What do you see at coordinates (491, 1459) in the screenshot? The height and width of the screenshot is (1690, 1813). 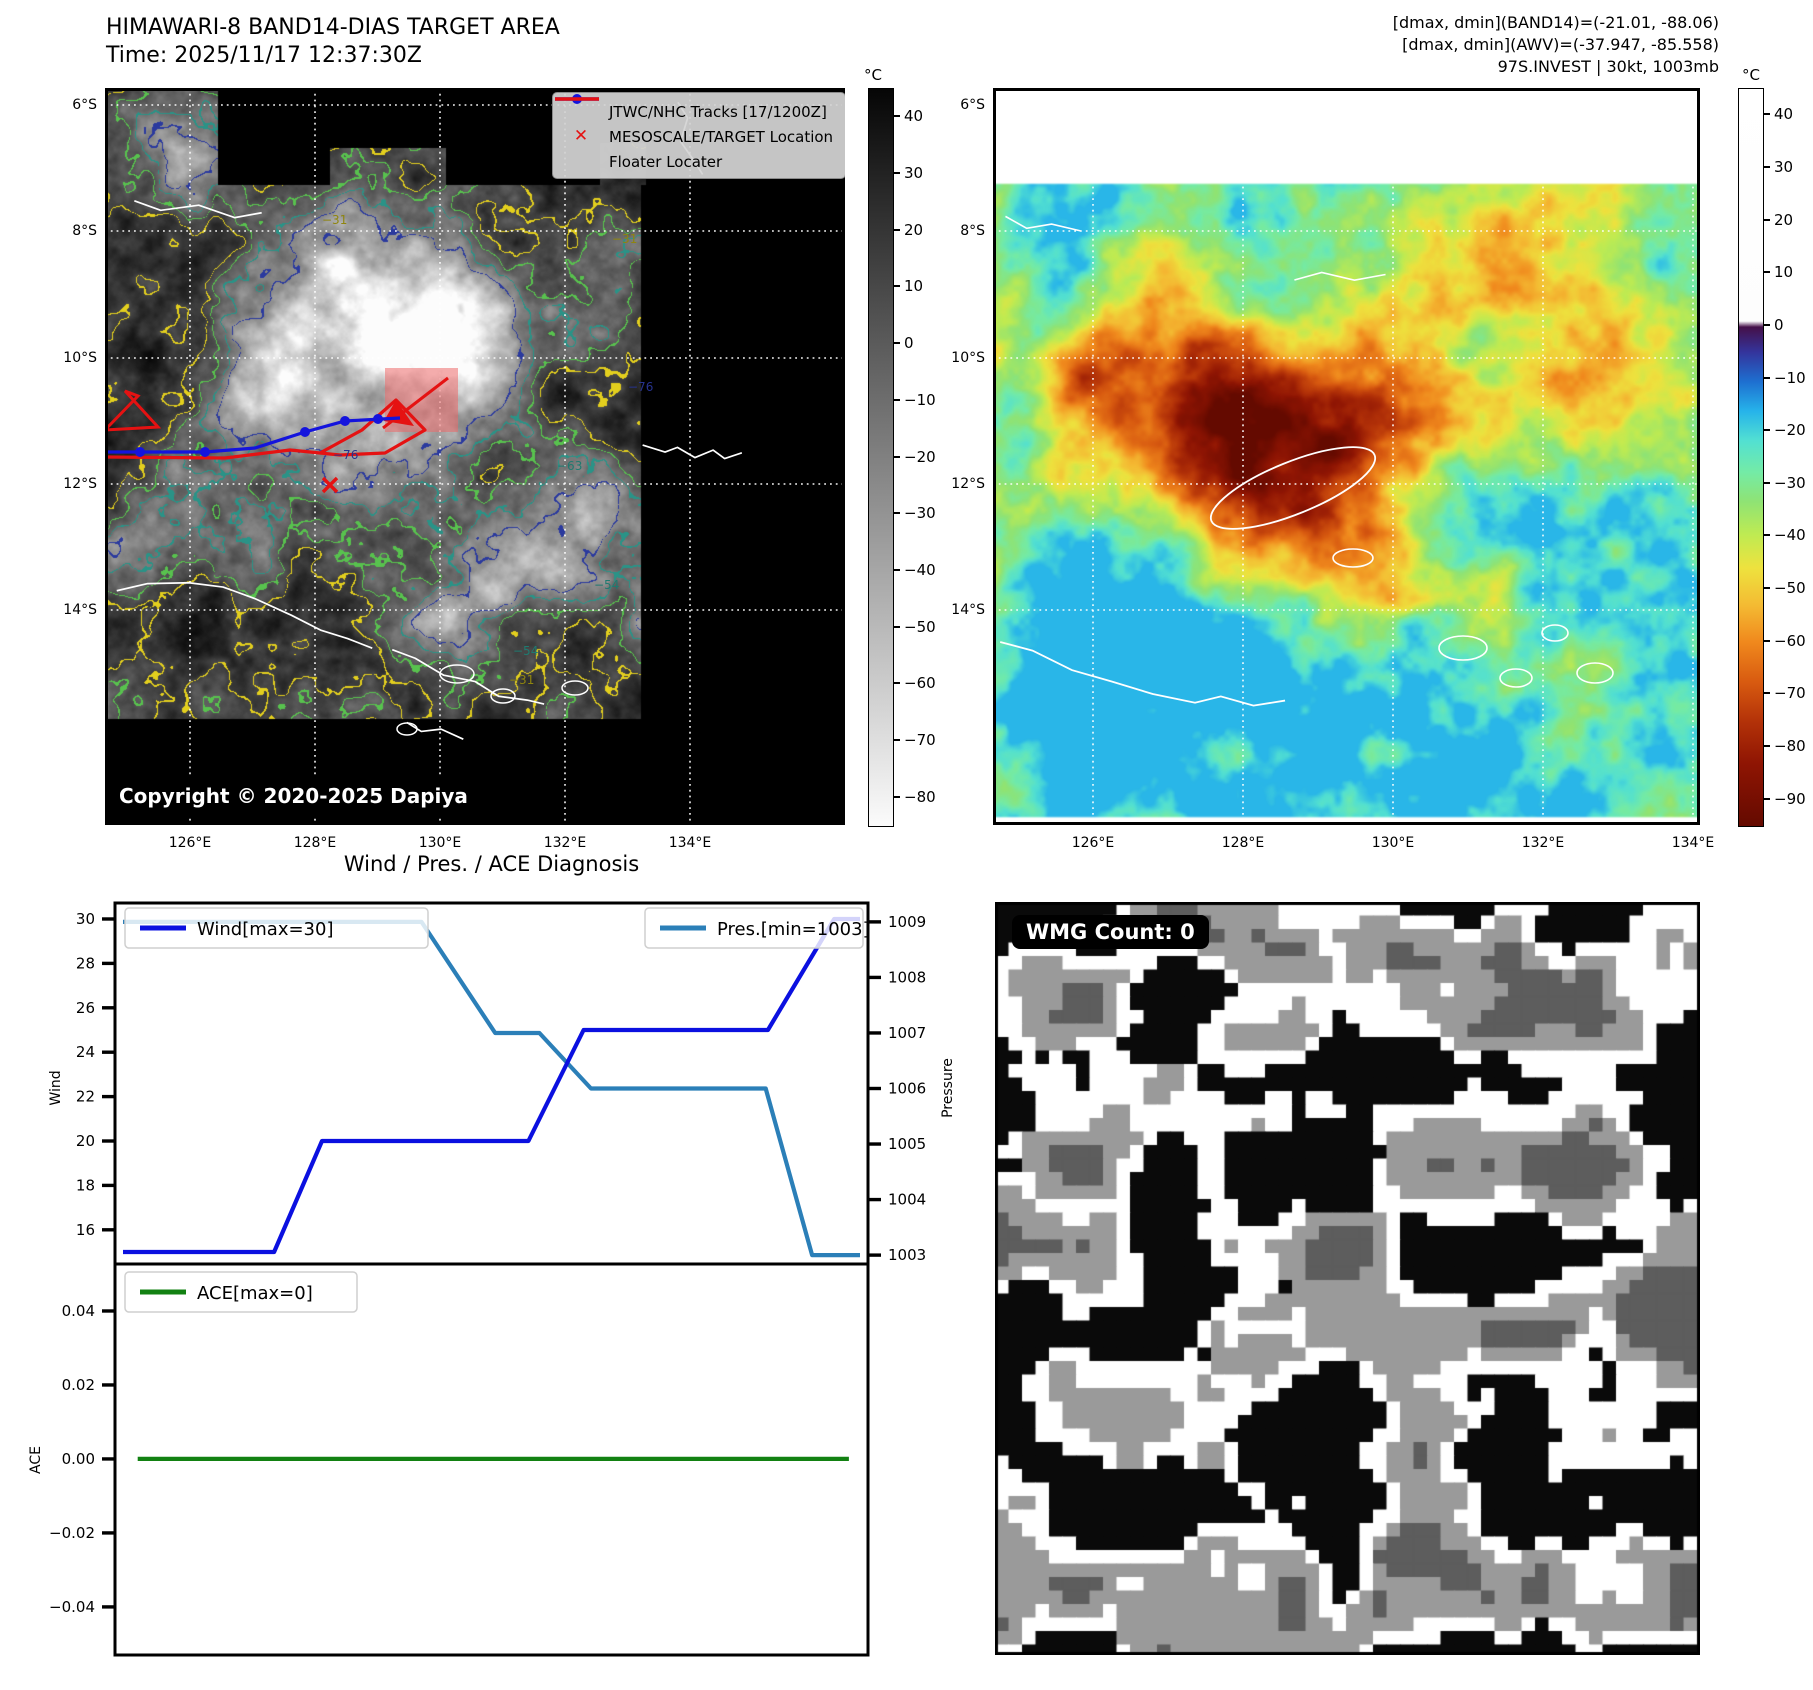 I see `ace-frame` at bounding box center [491, 1459].